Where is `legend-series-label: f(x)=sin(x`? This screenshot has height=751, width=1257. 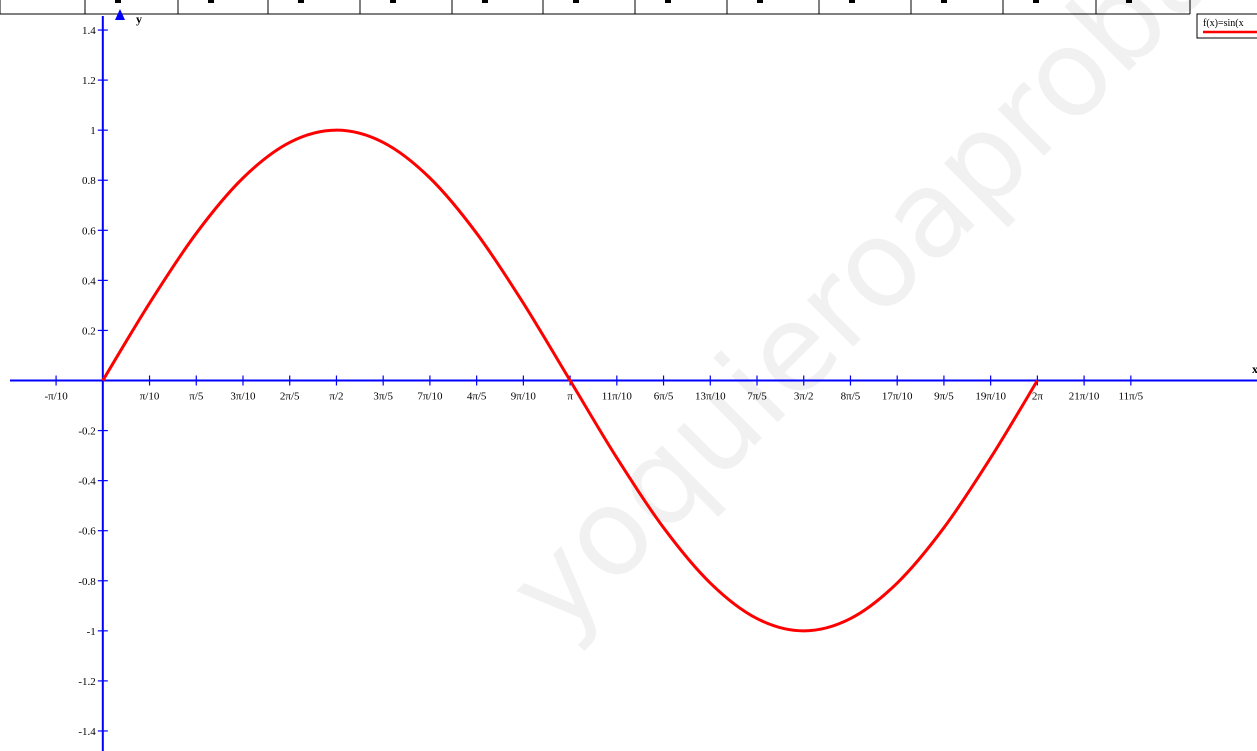
legend-series-label: f(x)=sin(x is located at coordinates (1223, 23).